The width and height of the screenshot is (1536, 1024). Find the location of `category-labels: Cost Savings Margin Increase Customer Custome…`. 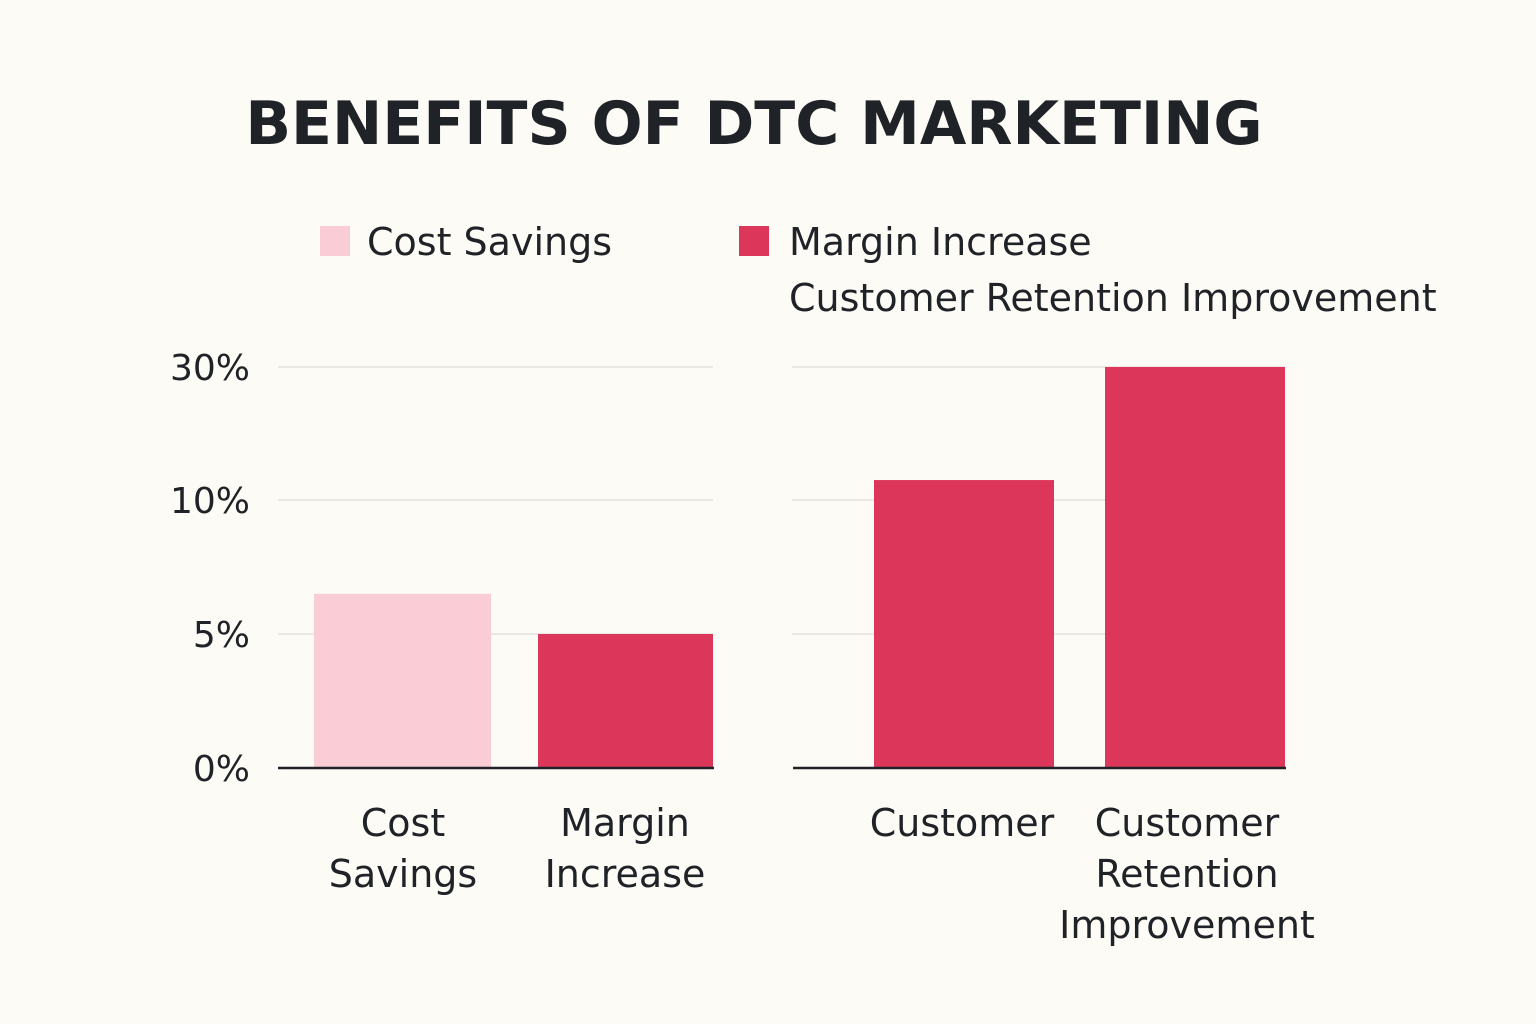

category-labels: Cost Savings Margin Increase Customer Custome… is located at coordinates (822, 874).